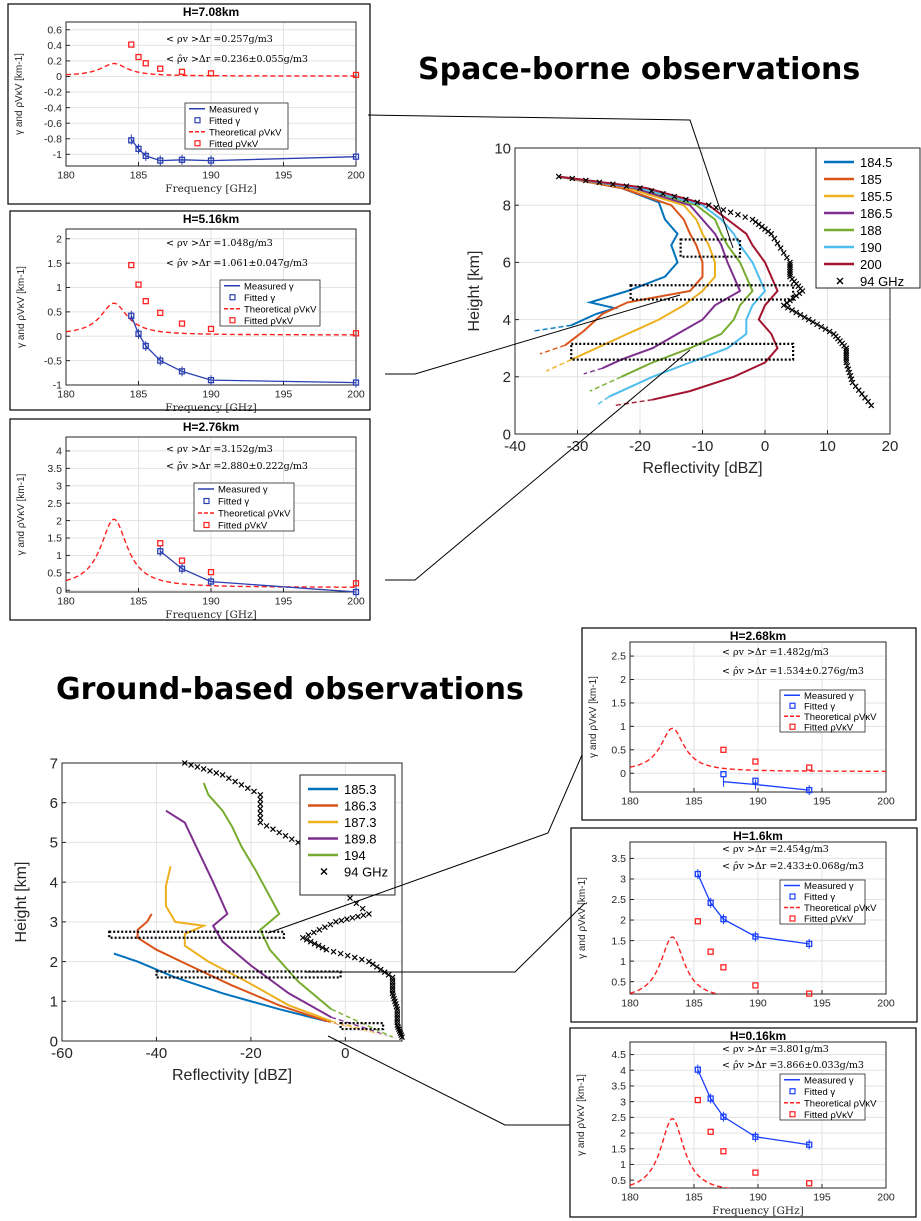 The width and height of the screenshot is (921, 1221). What do you see at coordinates (54, 803) in the screenshot?
I see `ground_profile-ytick-label: 6` at bounding box center [54, 803].